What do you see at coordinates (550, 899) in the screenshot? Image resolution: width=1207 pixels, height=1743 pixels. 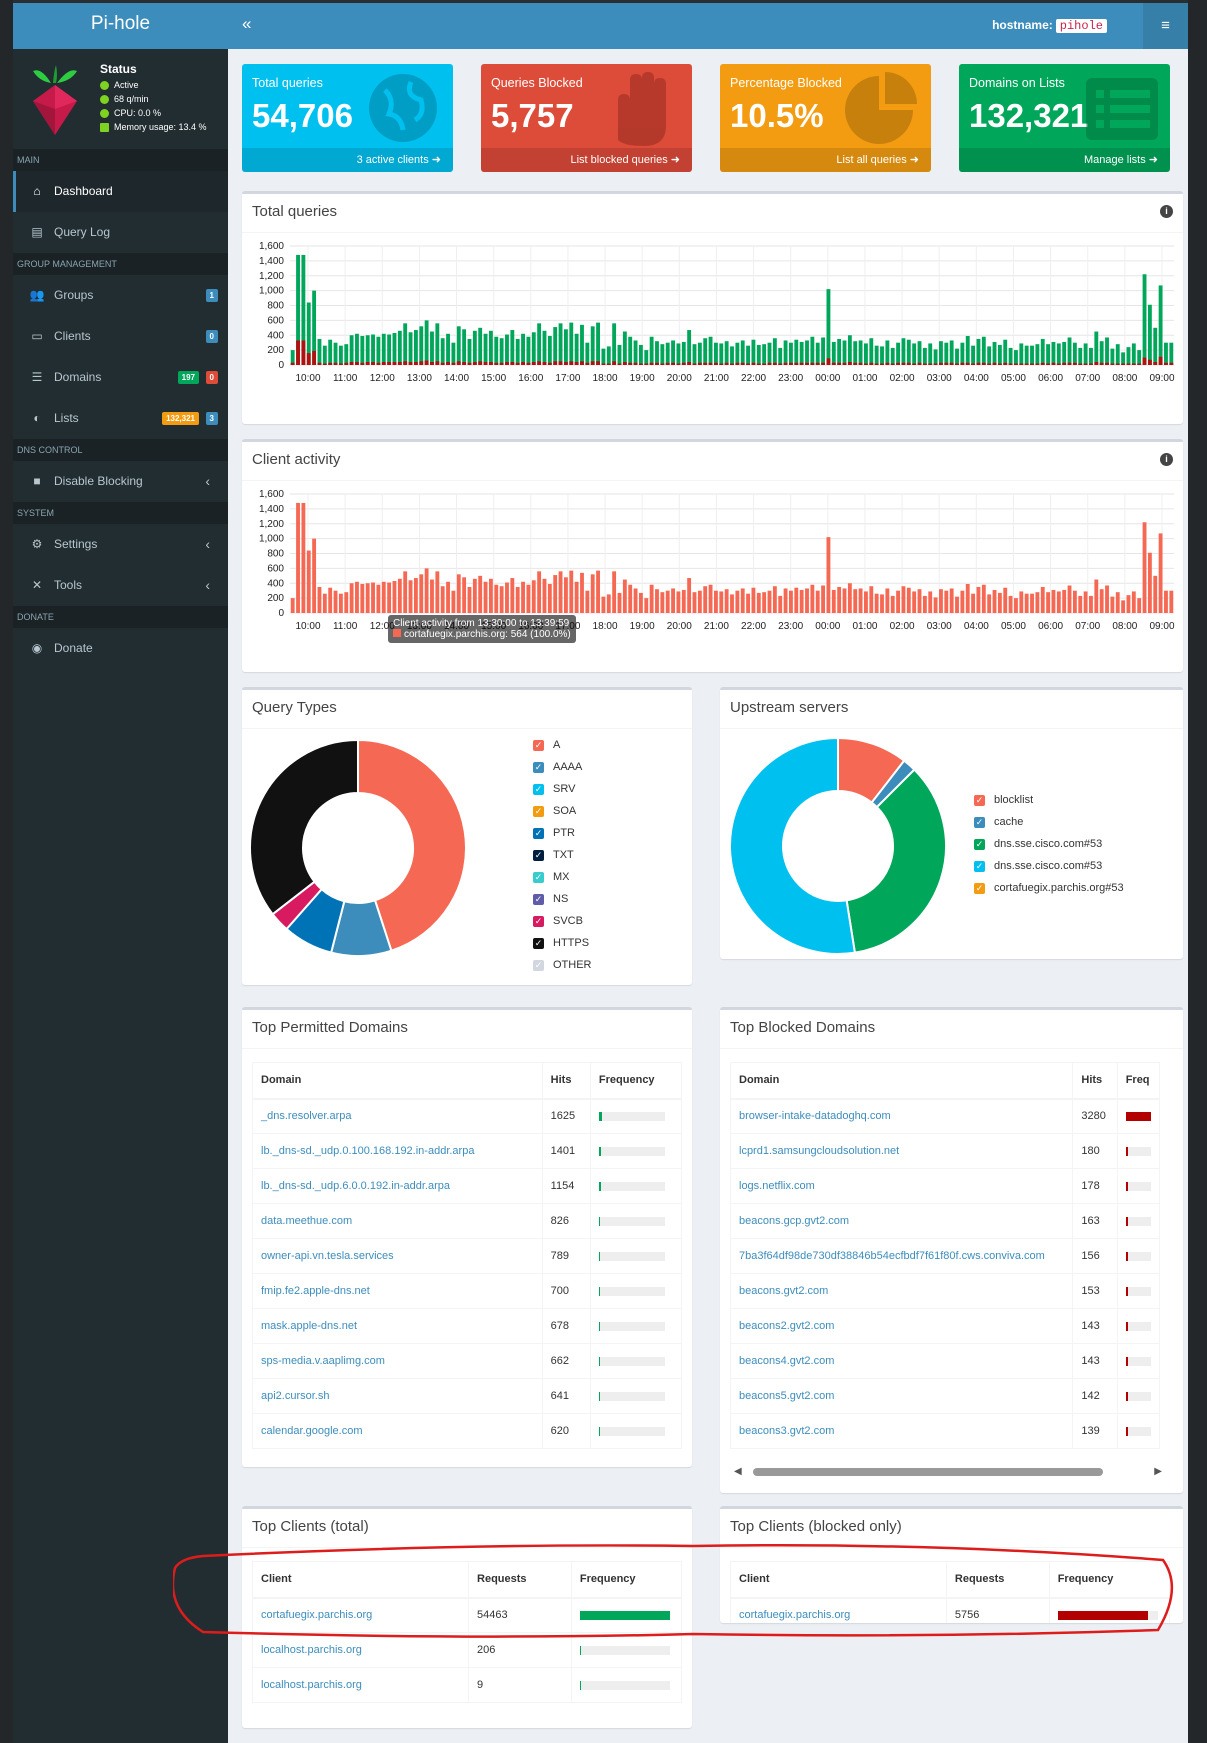 I see `legend-item: ✓ NS` at bounding box center [550, 899].